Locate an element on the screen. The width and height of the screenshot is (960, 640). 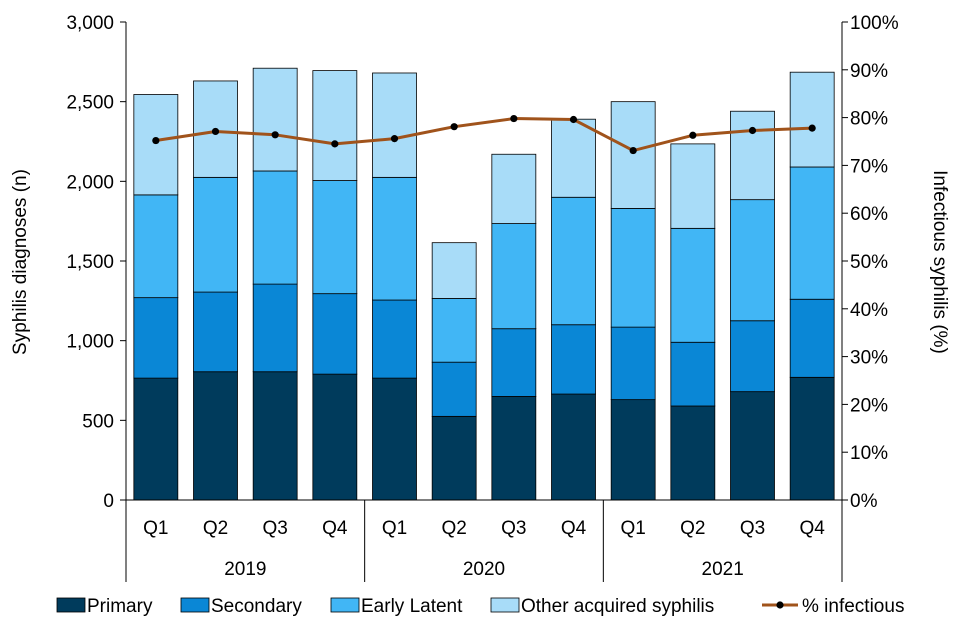
legend-label-secondary: Secondary is located at coordinates (256, 606).